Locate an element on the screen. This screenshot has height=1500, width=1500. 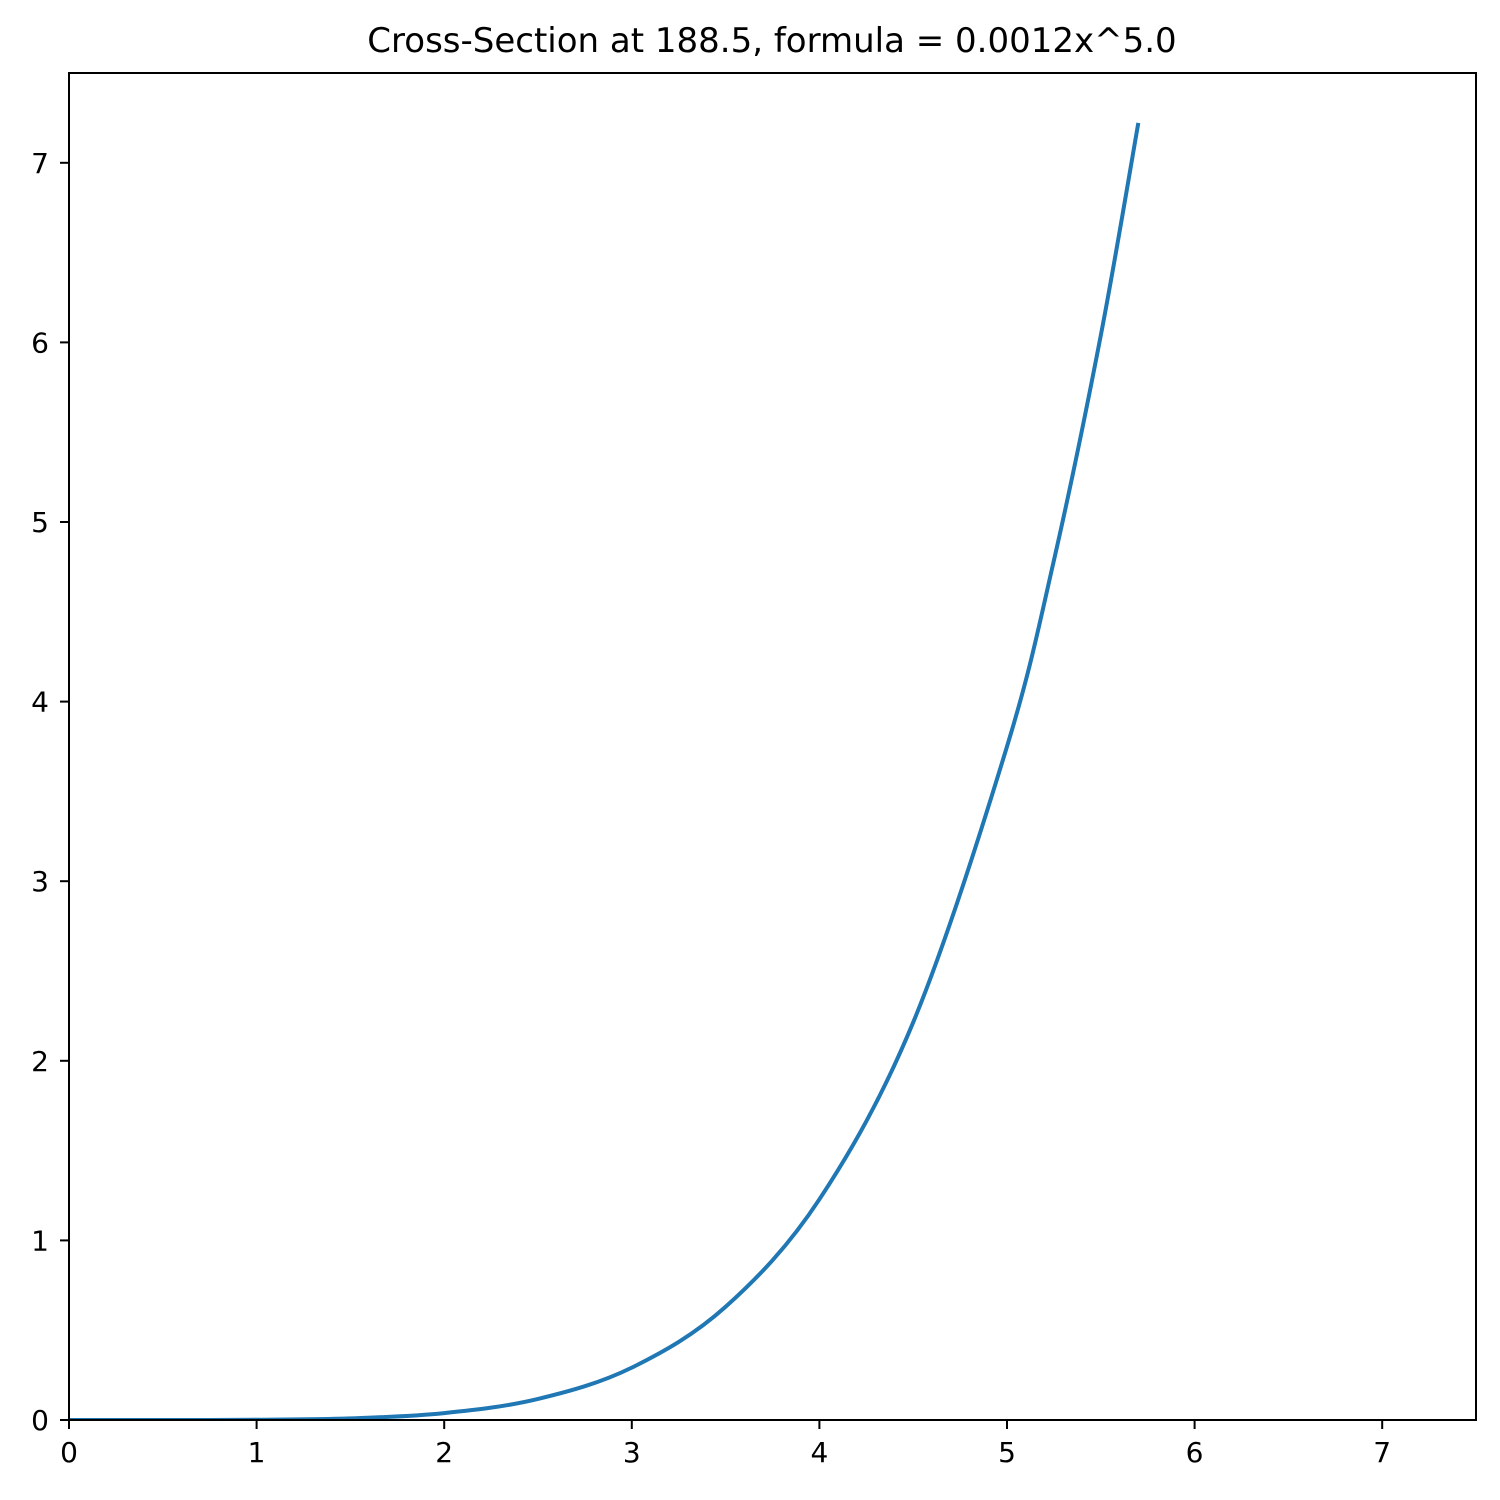
y-tick-label: 3 is located at coordinates (40, 881).